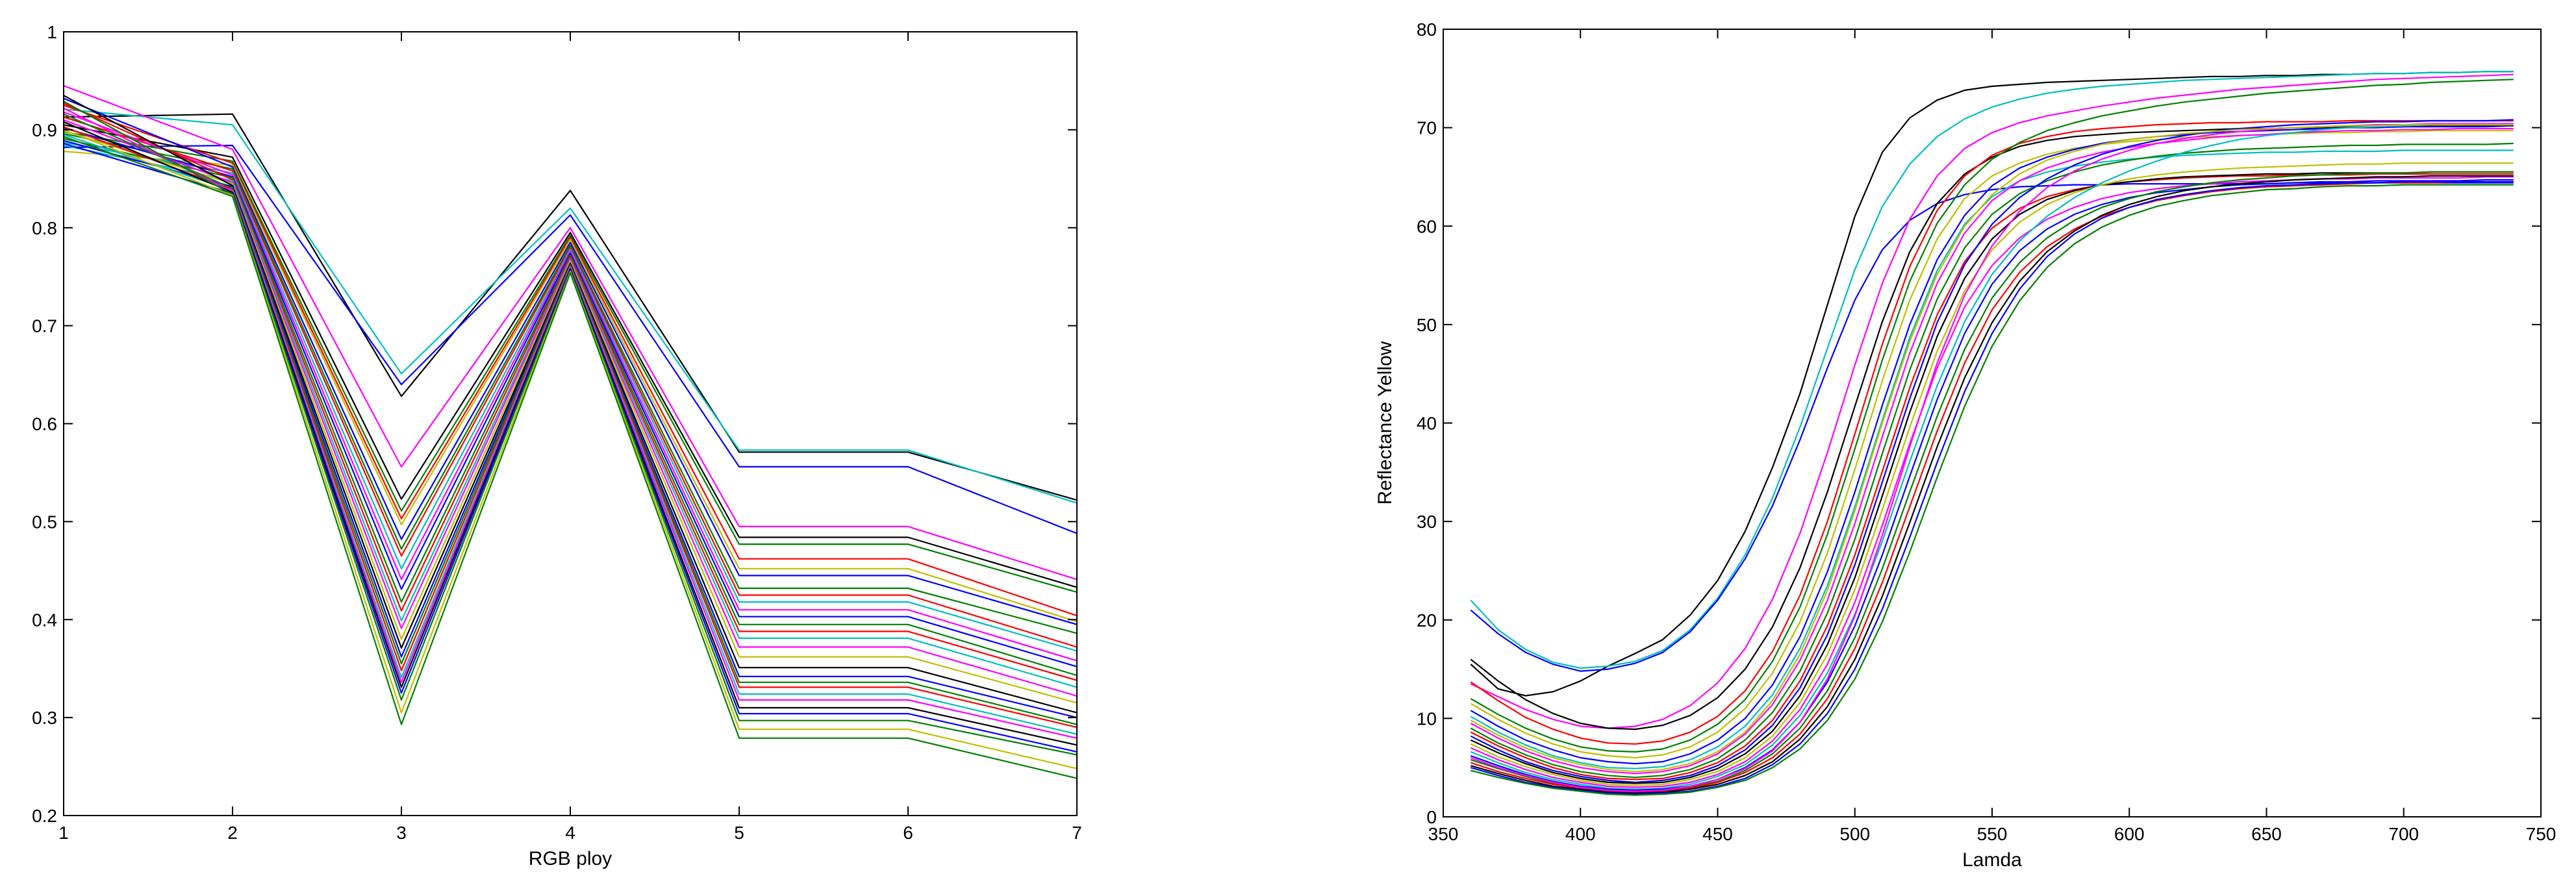 The image size is (2576, 885). Describe the element at coordinates (908, 833) in the screenshot. I see `rgb-x-tick-label: 6` at that location.